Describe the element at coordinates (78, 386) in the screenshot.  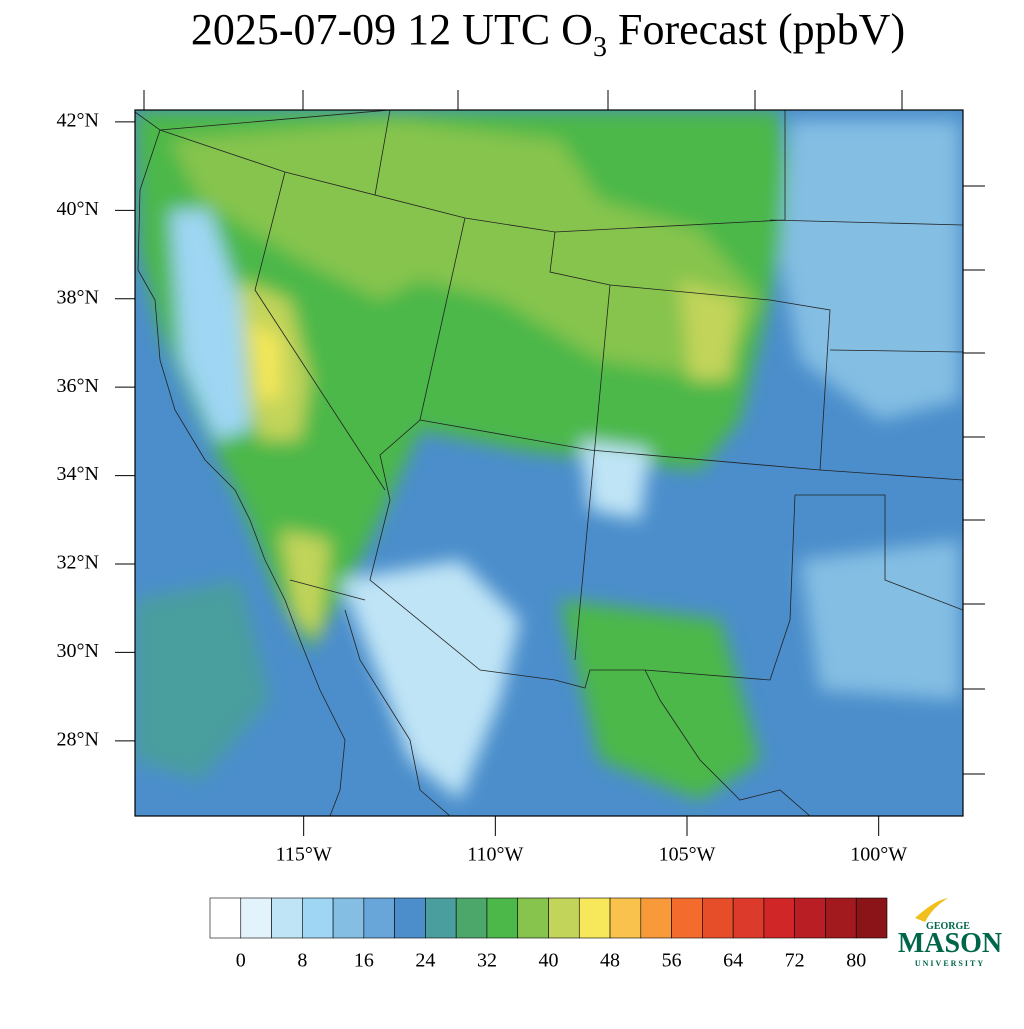
I see `y-tick-label: 36°N` at that location.